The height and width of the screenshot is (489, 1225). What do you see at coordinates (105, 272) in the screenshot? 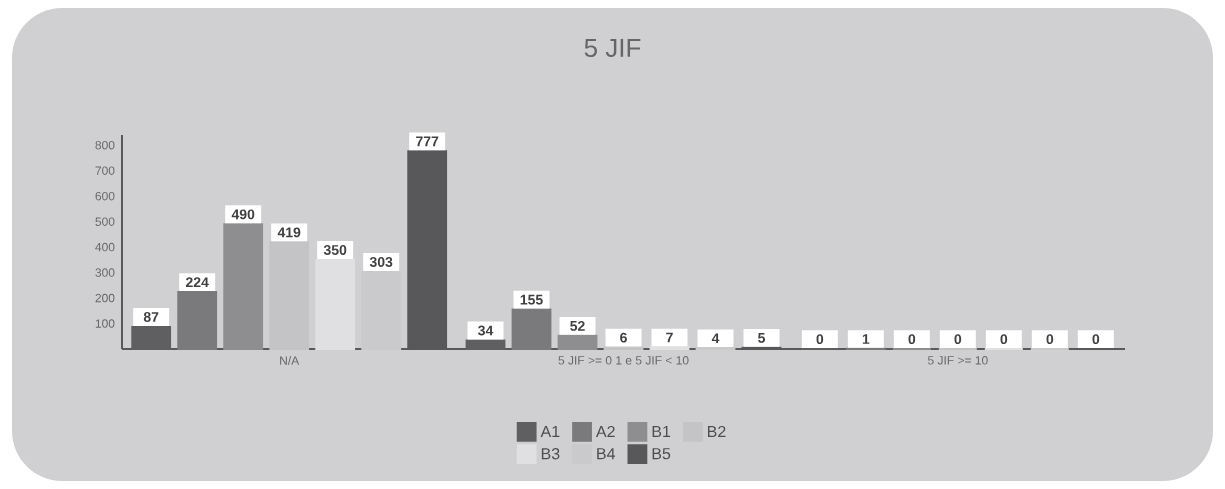
I see `y-tick-label: 300` at bounding box center [105, 272].